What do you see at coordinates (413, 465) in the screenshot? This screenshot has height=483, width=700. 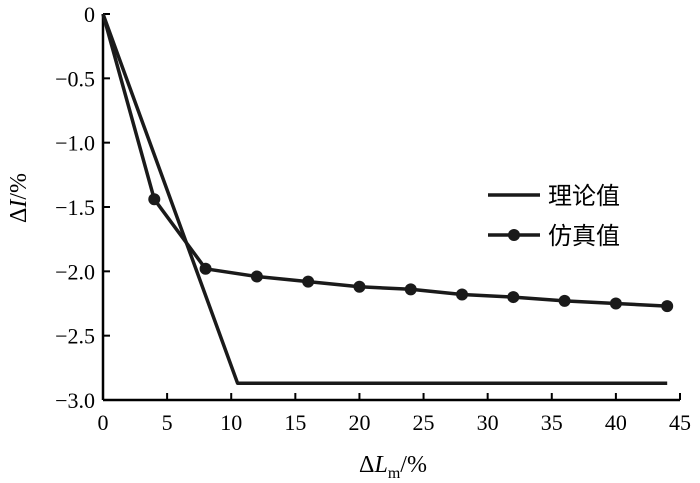 I see `x-axis-title-unit: /%` at bounding box center [413, 465].